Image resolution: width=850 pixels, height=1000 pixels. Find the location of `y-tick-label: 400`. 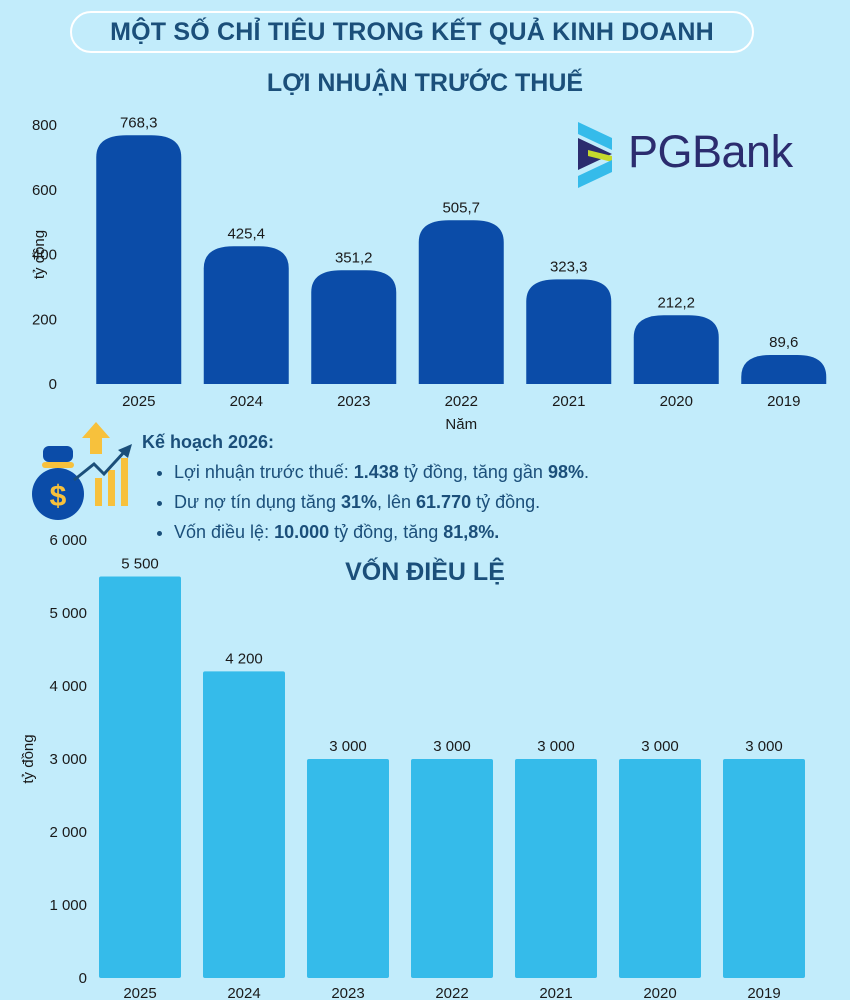

y-tick-label: 400 is located at coordinates (44, 255).